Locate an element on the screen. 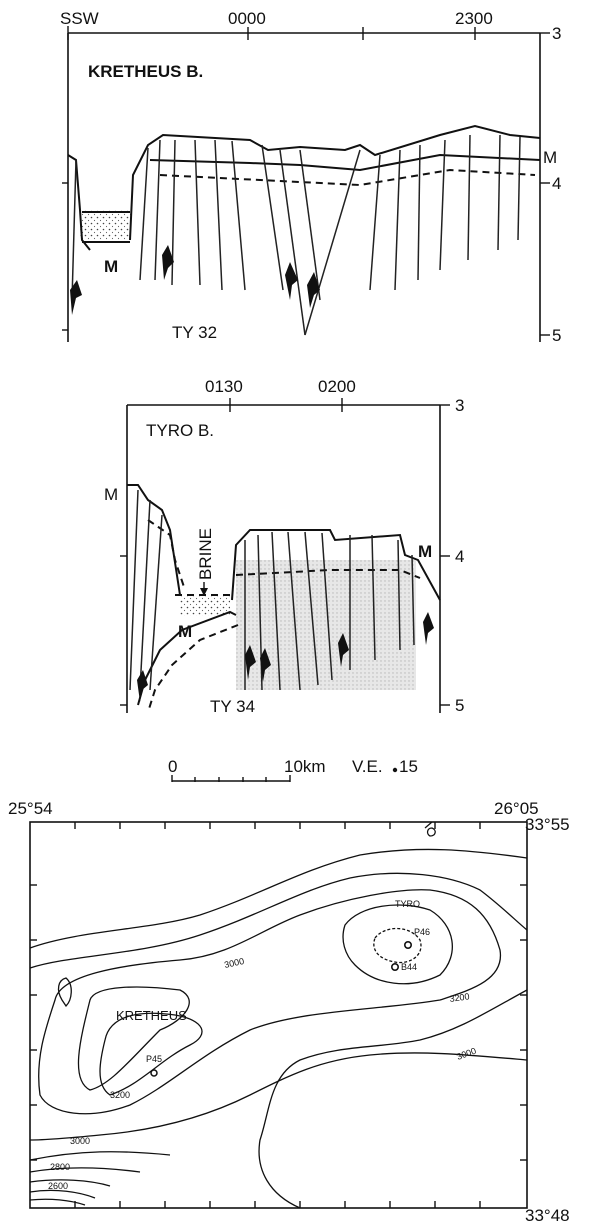  contour-label-3000-lower: 3000 is located at coordinates (80, 1141).